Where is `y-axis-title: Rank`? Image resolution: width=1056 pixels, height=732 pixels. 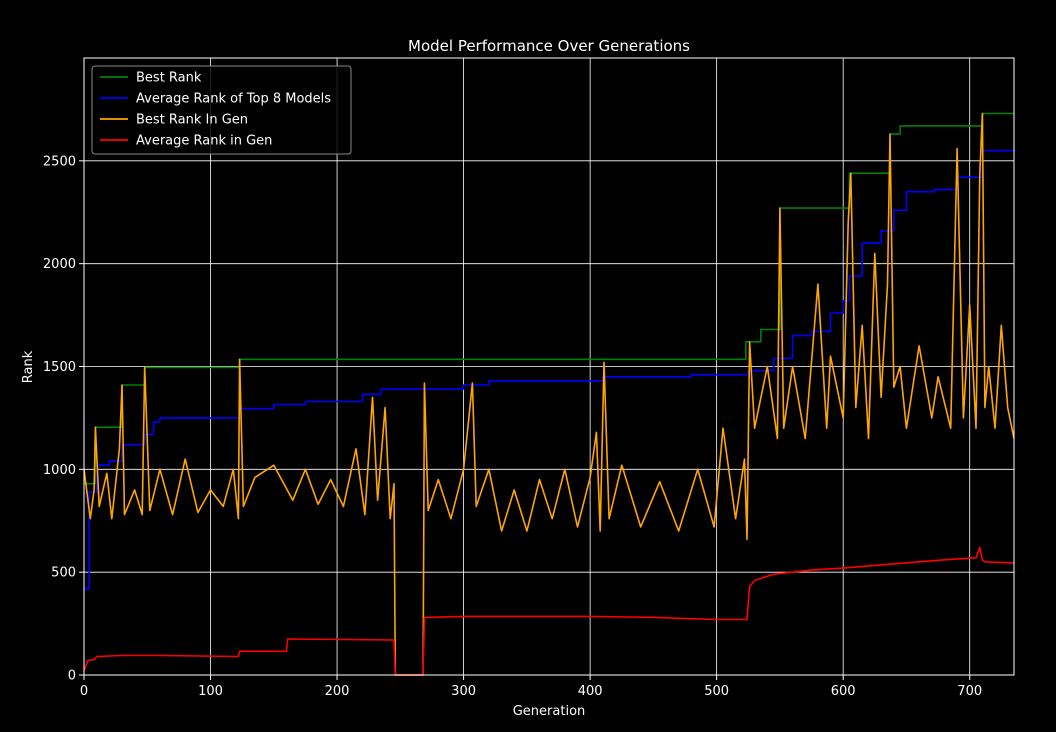 y-axis-title: Rank is located at coordinates (28, 366).